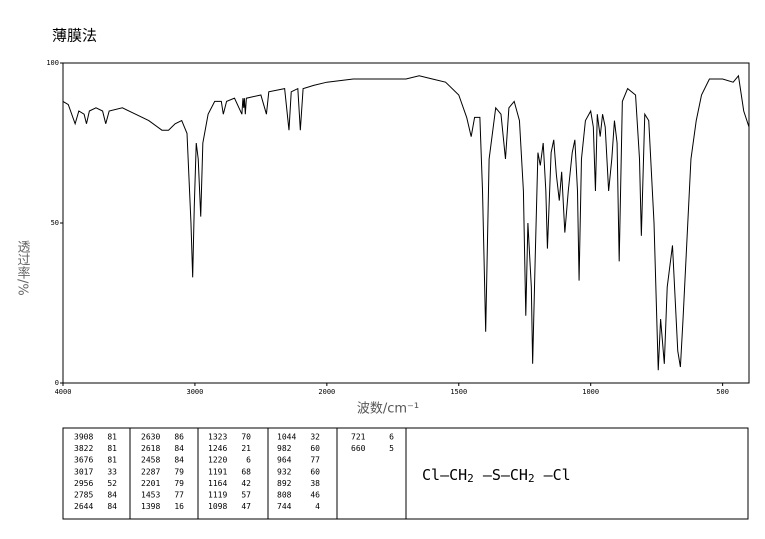  What do you see at coordinates (246, 471) in the screenshot?
I see `peak-transmittance: 68` at bounding box center [246, 471].